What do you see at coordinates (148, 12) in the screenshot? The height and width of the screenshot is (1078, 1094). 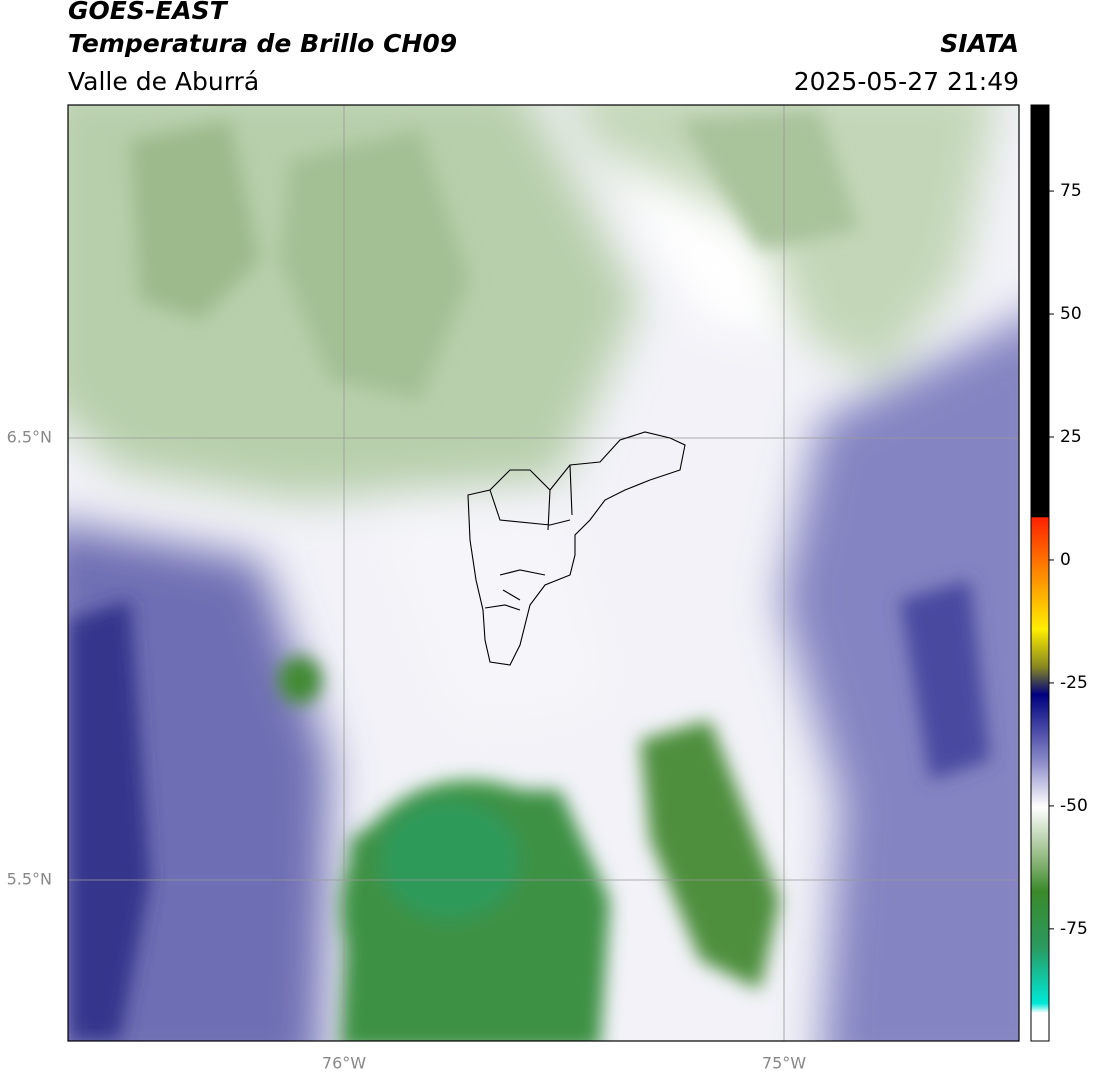 I see `title: GOES-EAST` at bounding box center [148, 12].